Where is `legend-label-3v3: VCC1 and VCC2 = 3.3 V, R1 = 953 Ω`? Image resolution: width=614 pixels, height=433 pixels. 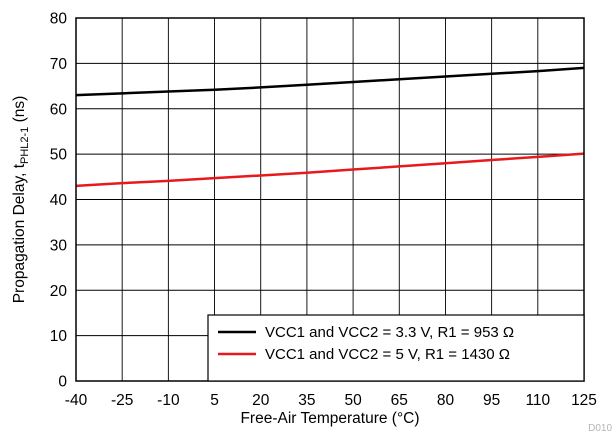 legend-label-3v3: VCC1 and VCC2 = 3.3 V, R1 = 953 Ω is located at coordinates (389, 332).